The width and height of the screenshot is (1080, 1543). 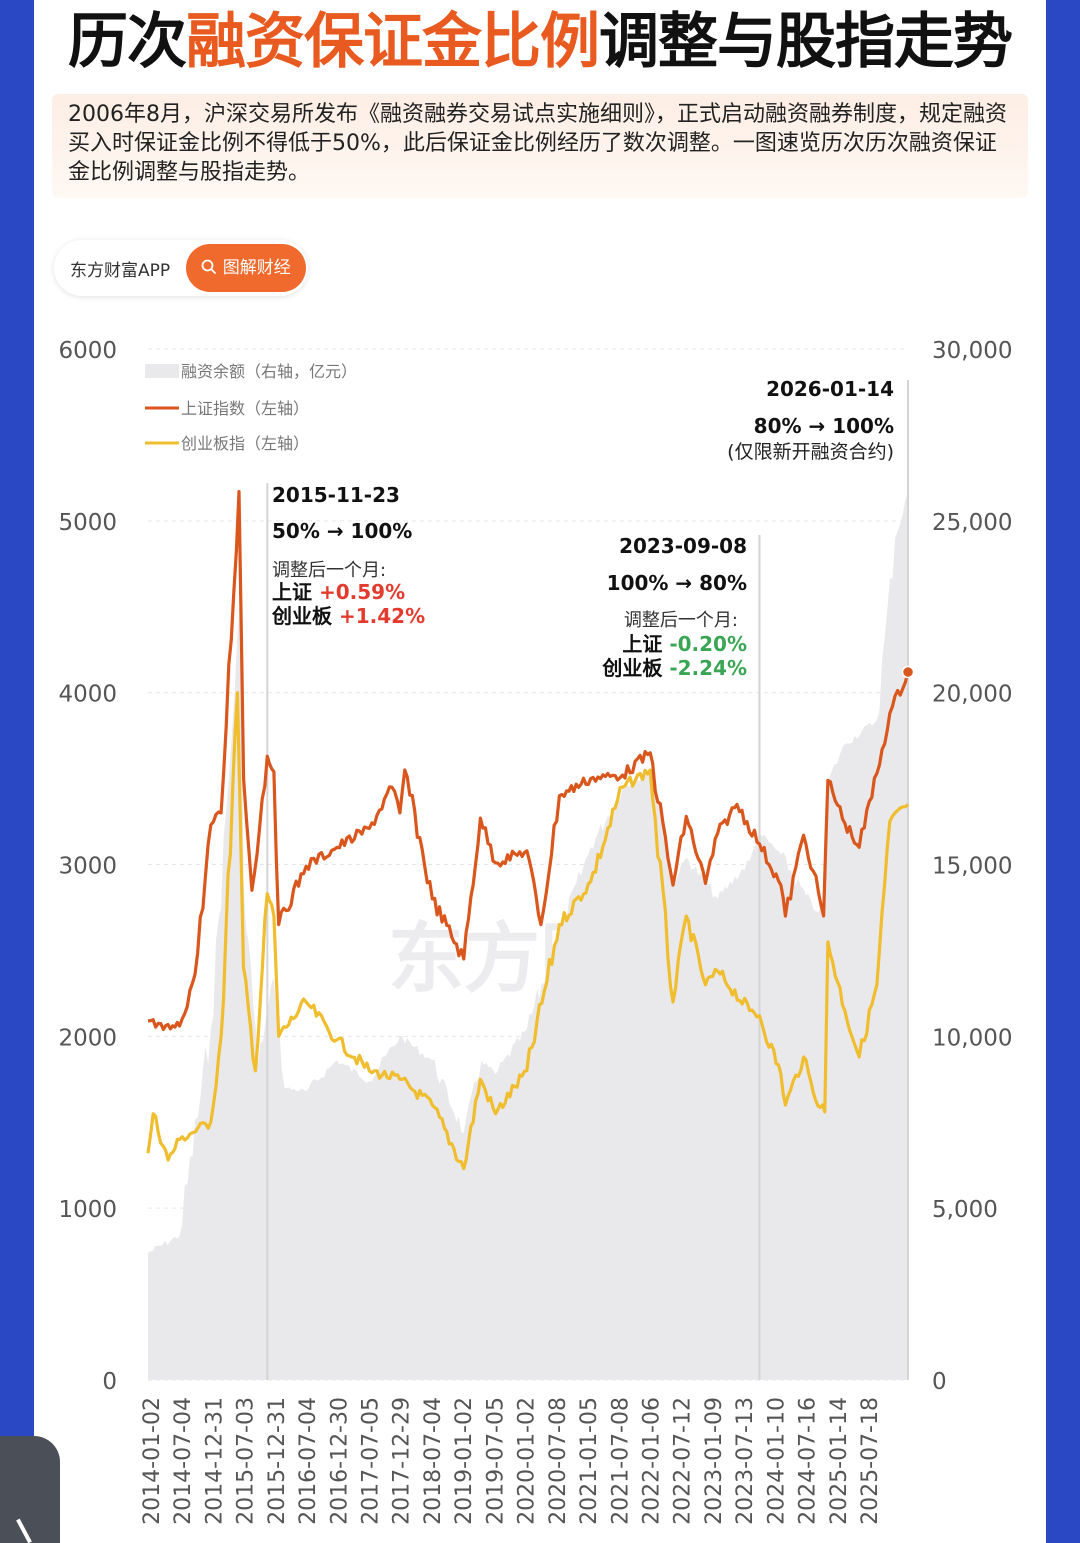 I want to click on annotation-note: (仅限新开融资合约), so click(x=810, y=452).